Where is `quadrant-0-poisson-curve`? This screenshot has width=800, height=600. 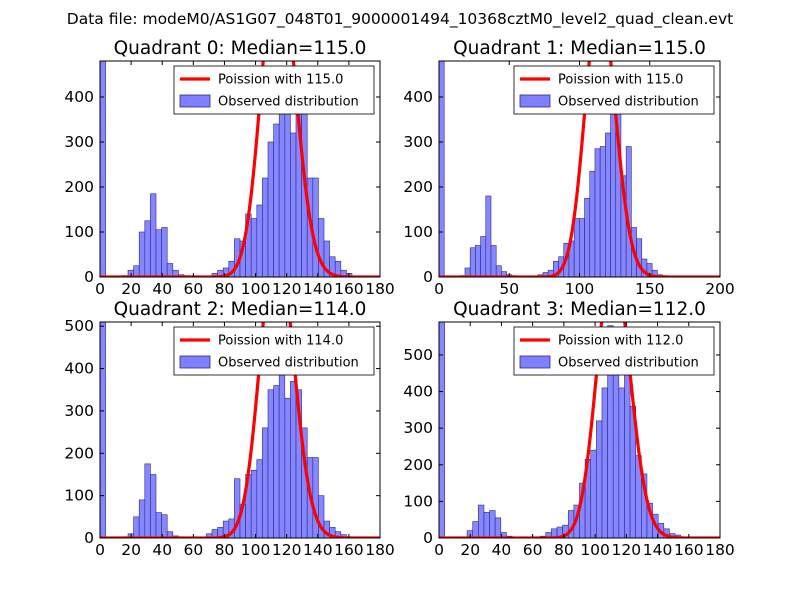 quadrant-0-poisson-curve is located at coordinates (240, 169).